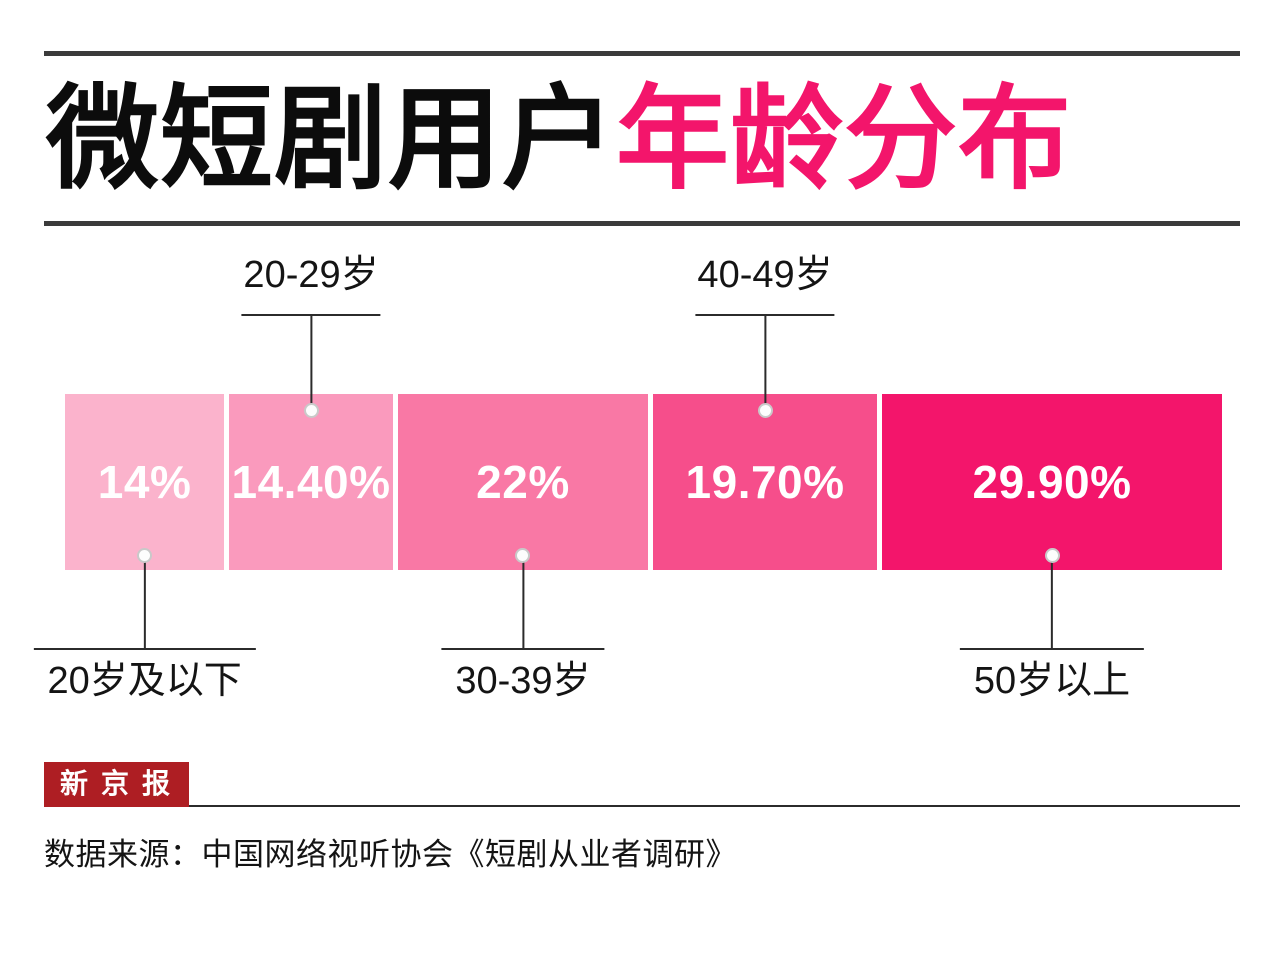 Image resolution: width=1284 pixels, height=954 pixels. I want to click on callout-bottom-5: 50岁以上, so click(1052, 629).